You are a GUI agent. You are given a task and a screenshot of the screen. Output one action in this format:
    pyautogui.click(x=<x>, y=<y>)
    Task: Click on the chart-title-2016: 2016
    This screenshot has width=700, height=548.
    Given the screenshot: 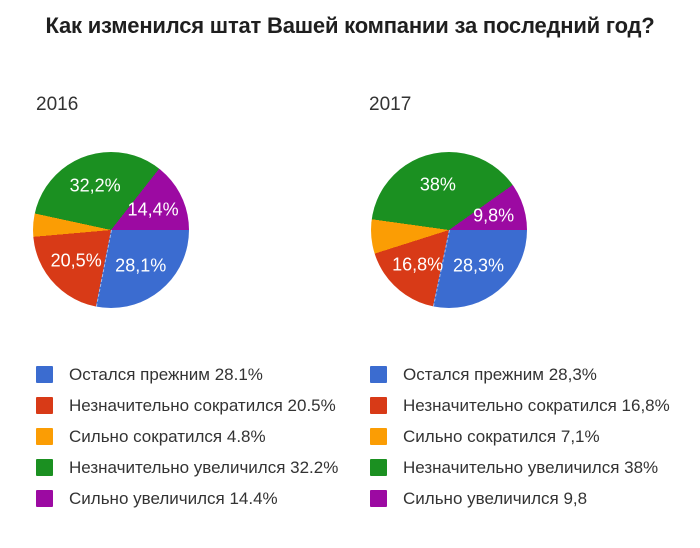 What is the action you would take?
    pyautogui.click(x=57, y=104)
    